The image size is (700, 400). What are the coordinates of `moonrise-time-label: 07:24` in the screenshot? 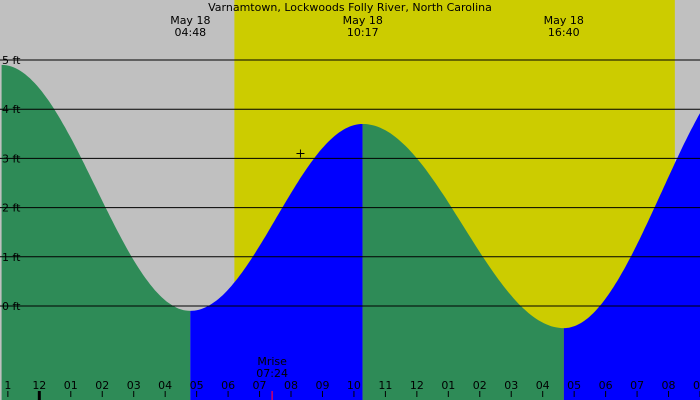 It's located at (272, 373).